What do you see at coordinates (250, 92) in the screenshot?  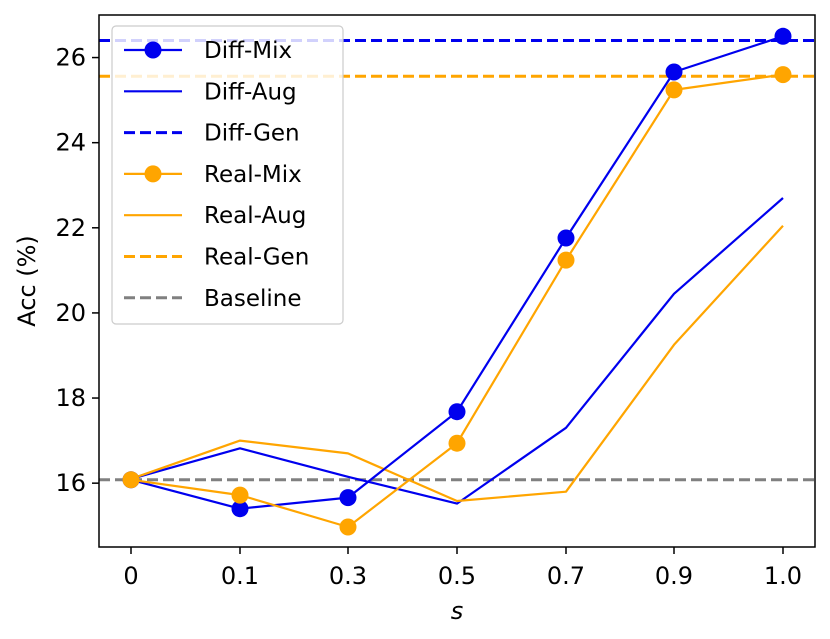 I see `legend-diff-aug-label: Diff-Aug` at bounding box center [250, 92].